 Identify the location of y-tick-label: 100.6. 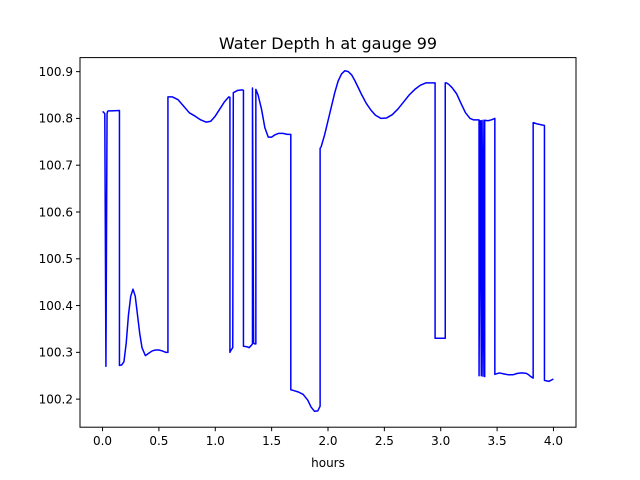
(56, 212).